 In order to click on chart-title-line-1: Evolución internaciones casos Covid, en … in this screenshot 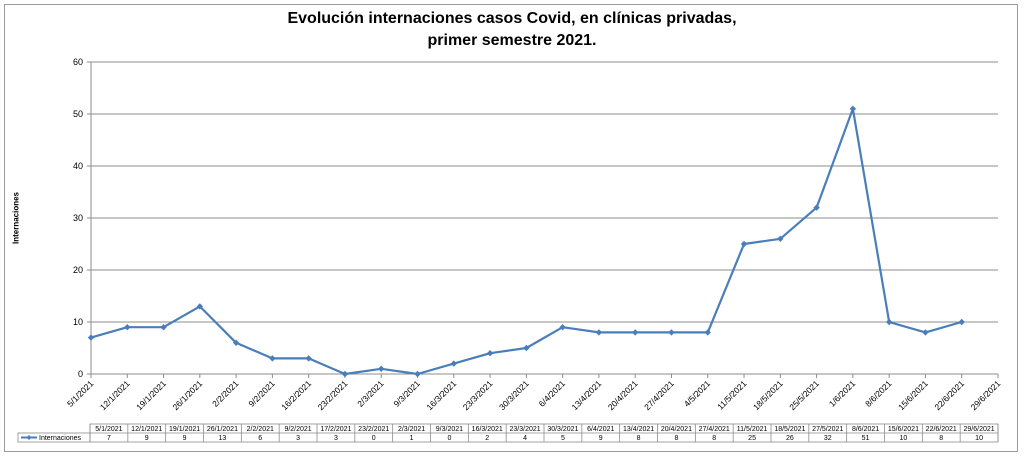, I will do `click(512, 18)`.